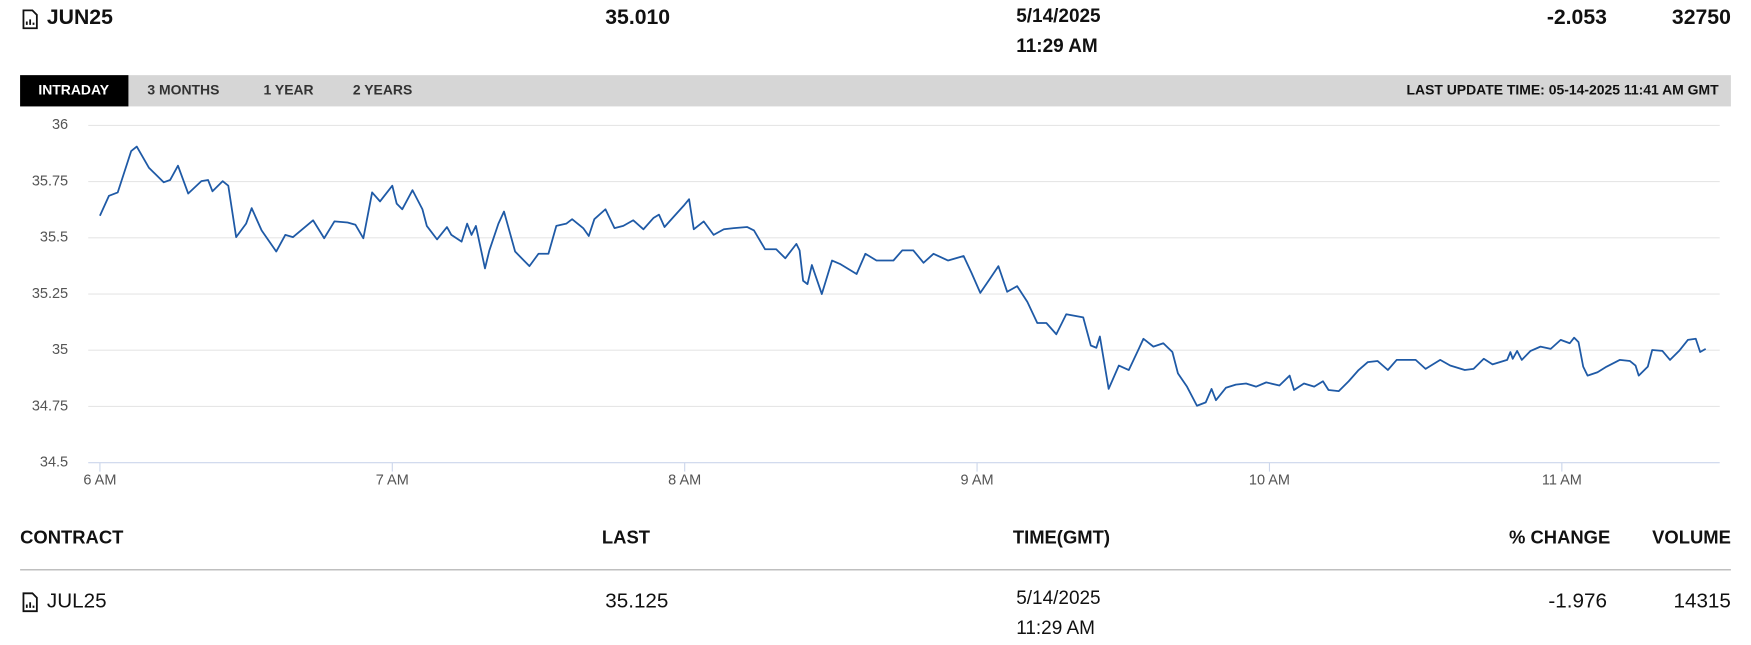 The height and width of the screenshot is (645, 1751). What do you see at coordinates (60, 350) in the screenshot?
I see `y-tick-label: 35` at bounding box center [60, 350].